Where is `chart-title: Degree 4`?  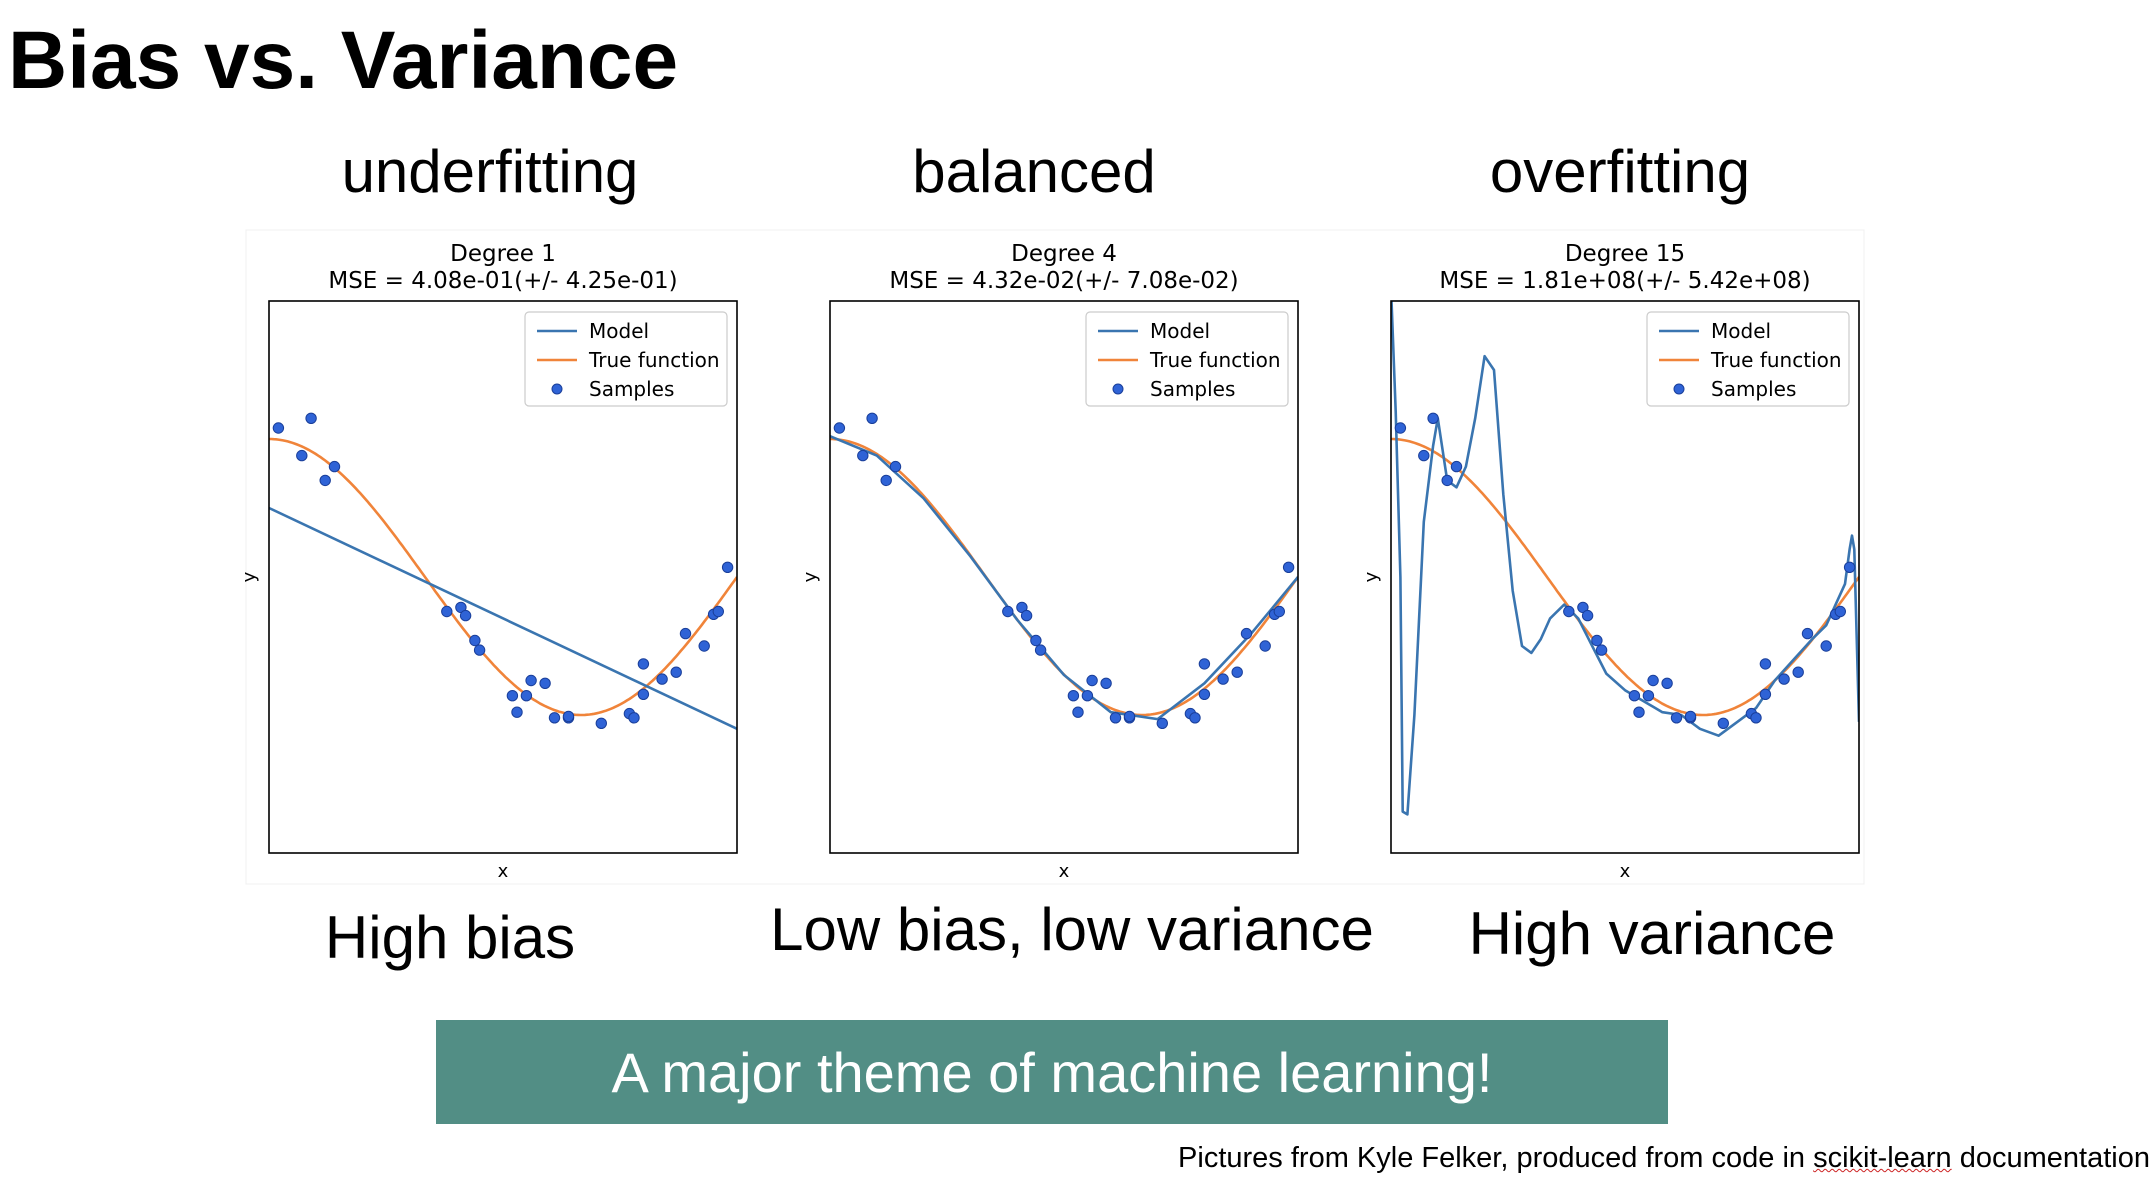 chart-title: Degree 4 is located at coordinates (1064, 254).